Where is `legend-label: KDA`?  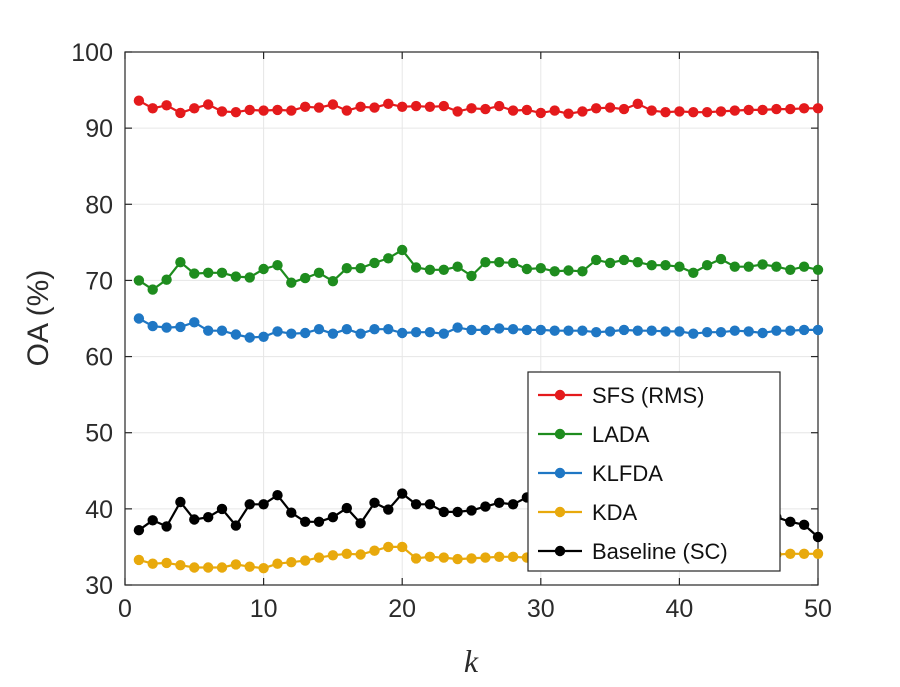 legend-label: KDA is located at coordinates (615, 512).